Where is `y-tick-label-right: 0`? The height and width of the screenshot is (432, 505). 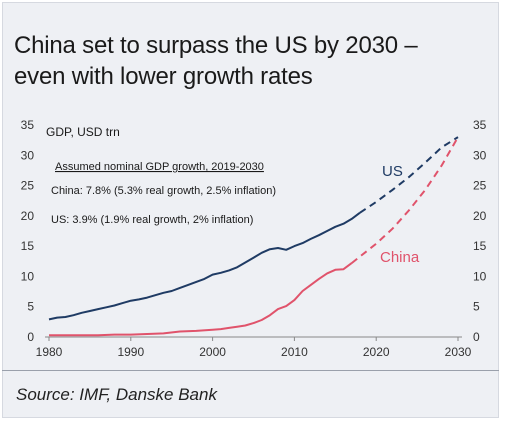 y-tick-label-right: 0 is located at coordinates (476, 337).